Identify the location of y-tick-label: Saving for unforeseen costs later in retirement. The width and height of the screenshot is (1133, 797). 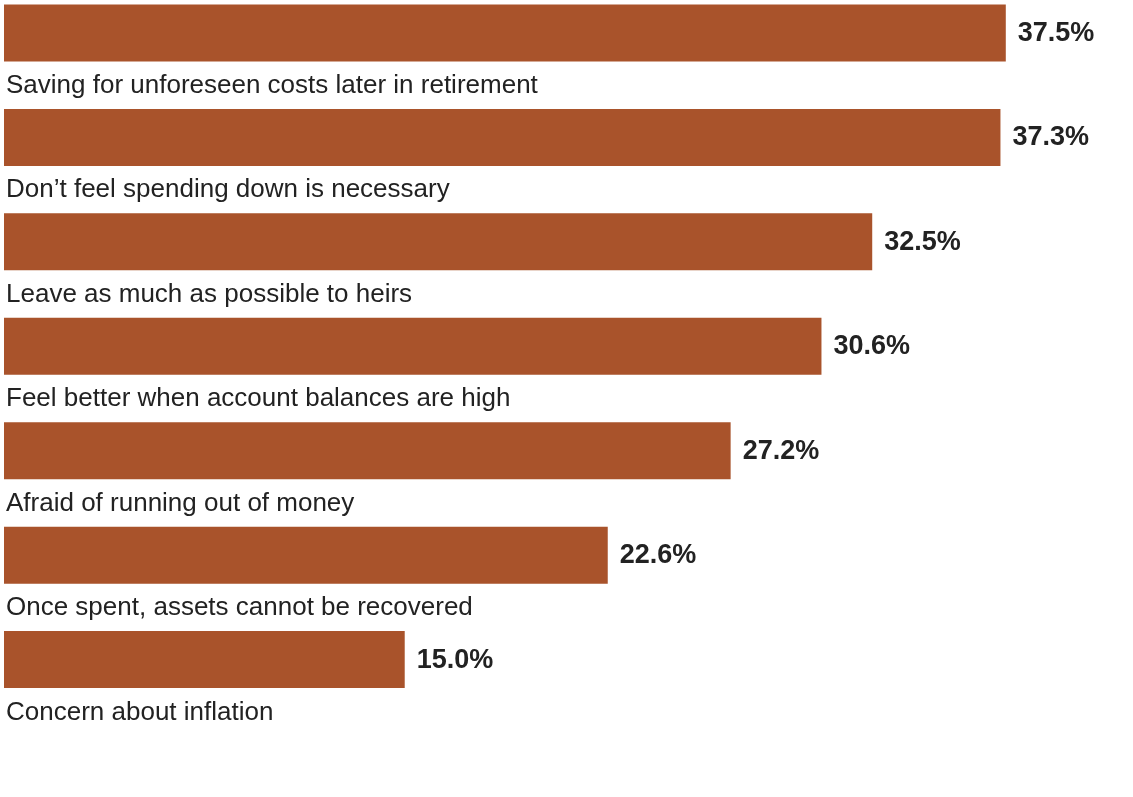
(272, 84).